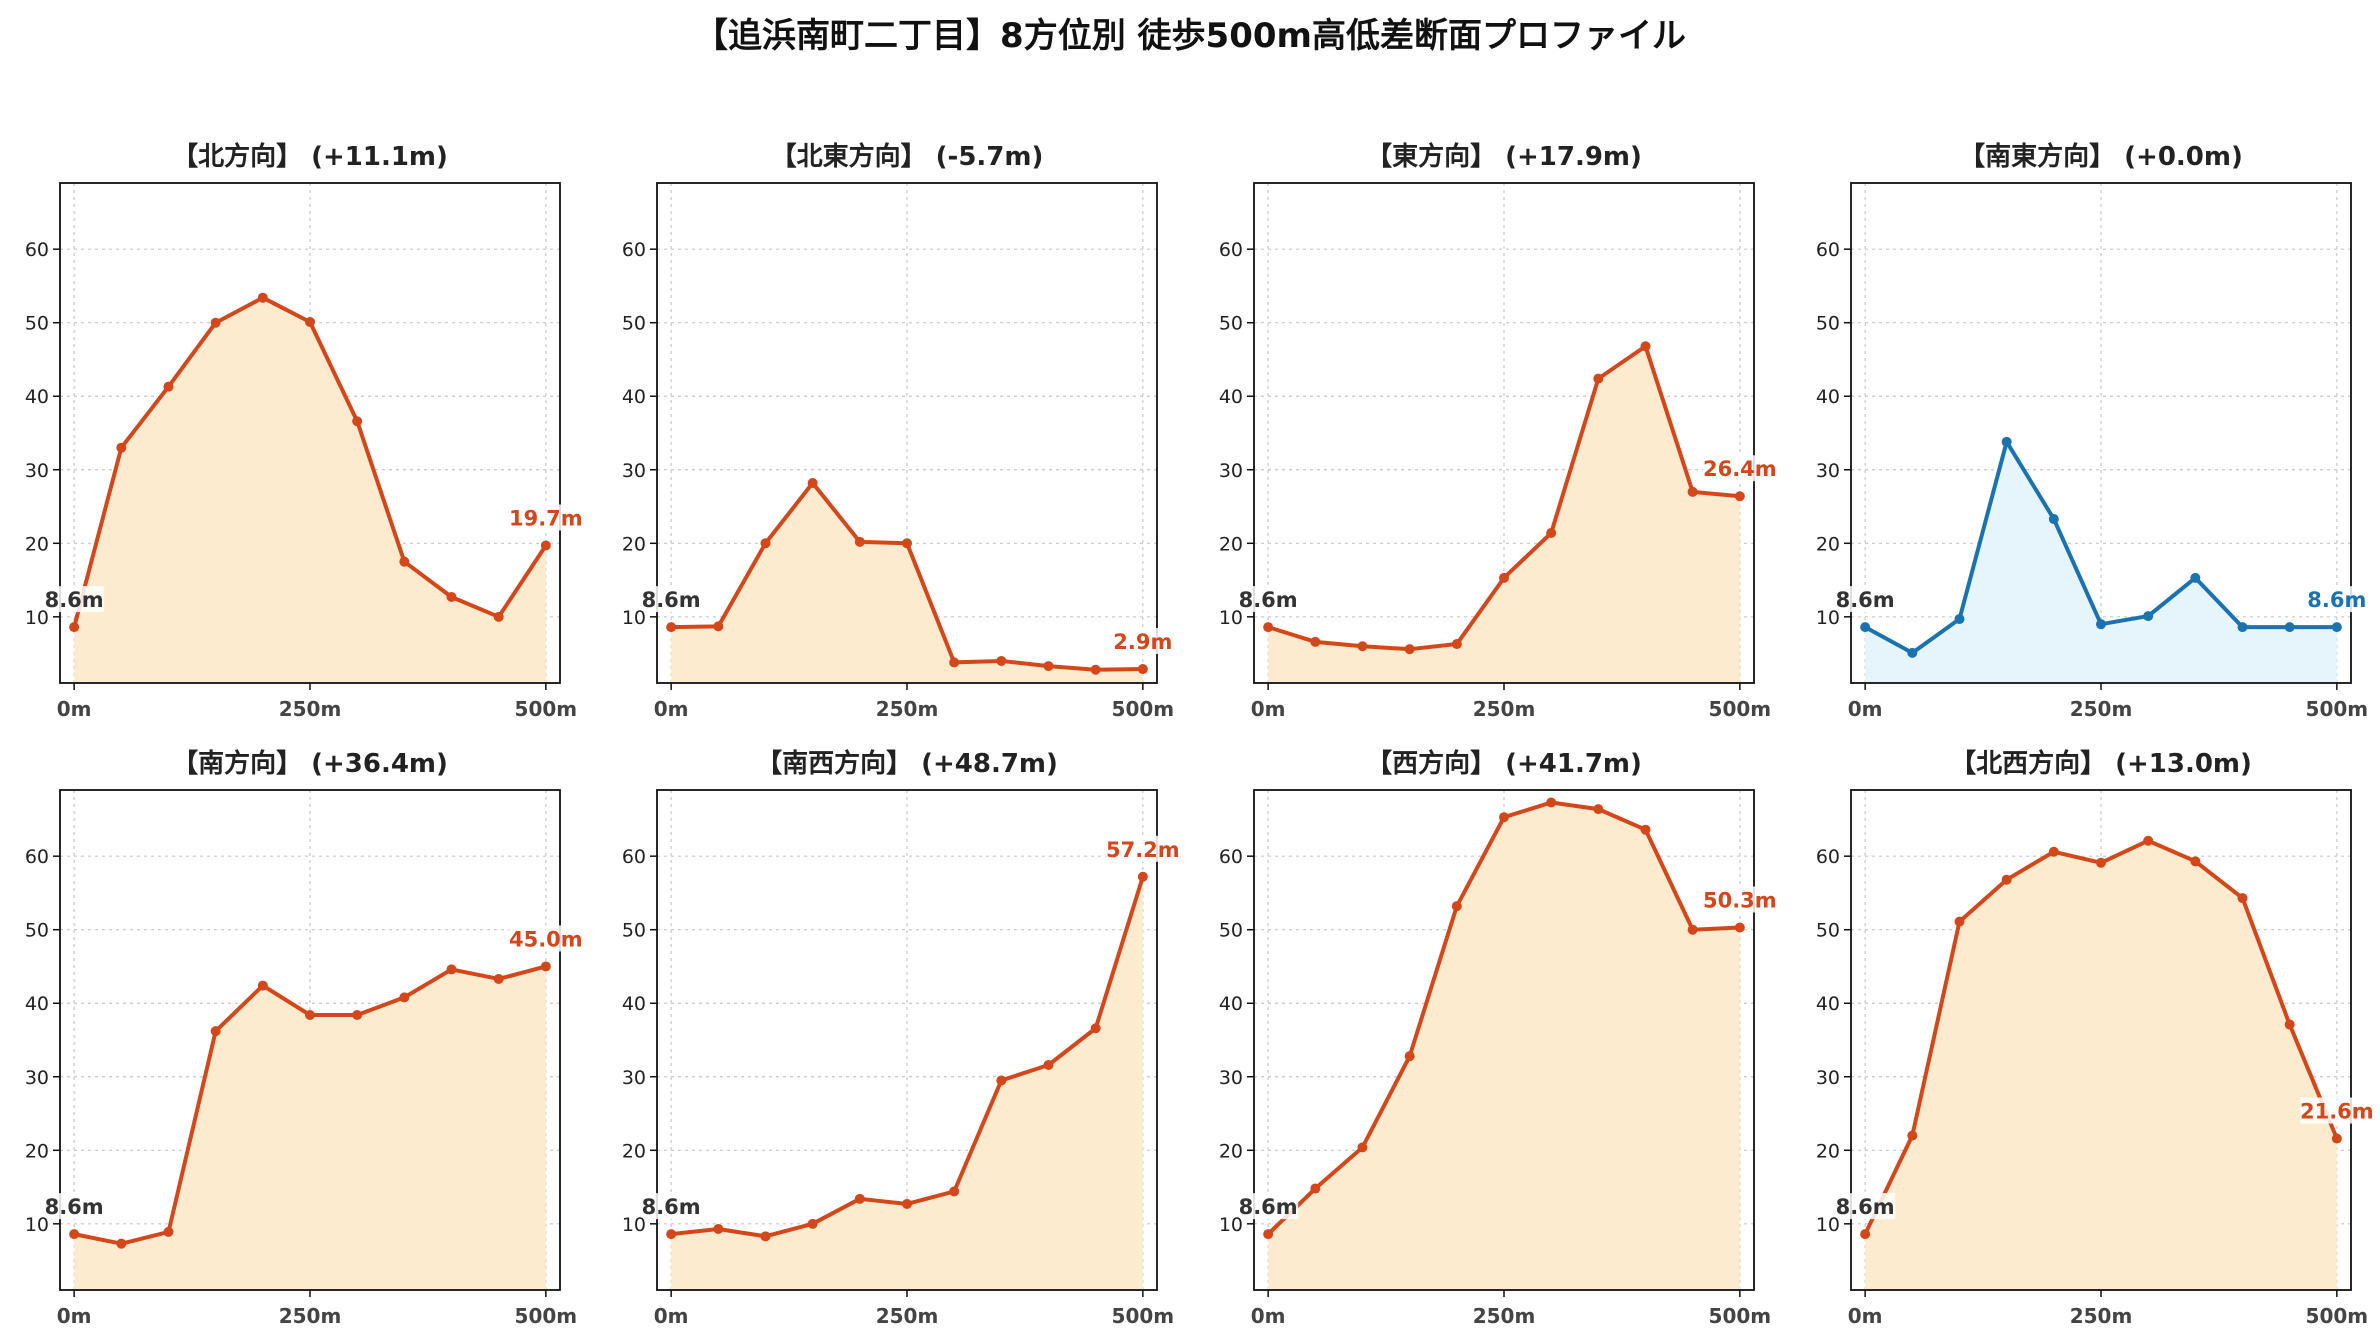 The image size is (2380, 1340). Describe the element at coordinates (1504, 156) in the screenshot. I see `panel-title: 【東方向】 (+17.9m)` at that location.